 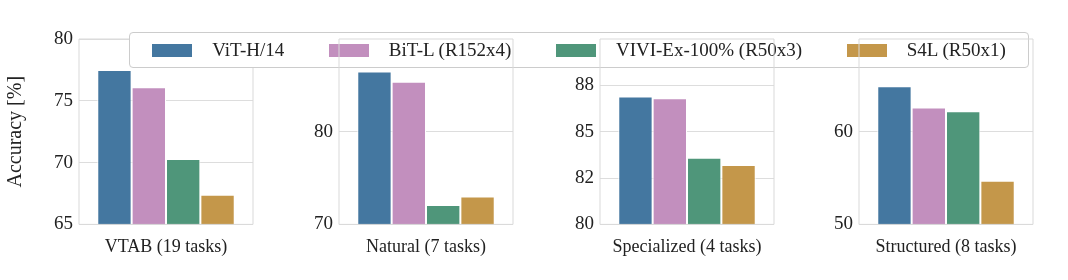 What do you see at coordinates (63, 223) in the screenshot?
I see `y-tick-label: 65` at bounding box center [63, 223].